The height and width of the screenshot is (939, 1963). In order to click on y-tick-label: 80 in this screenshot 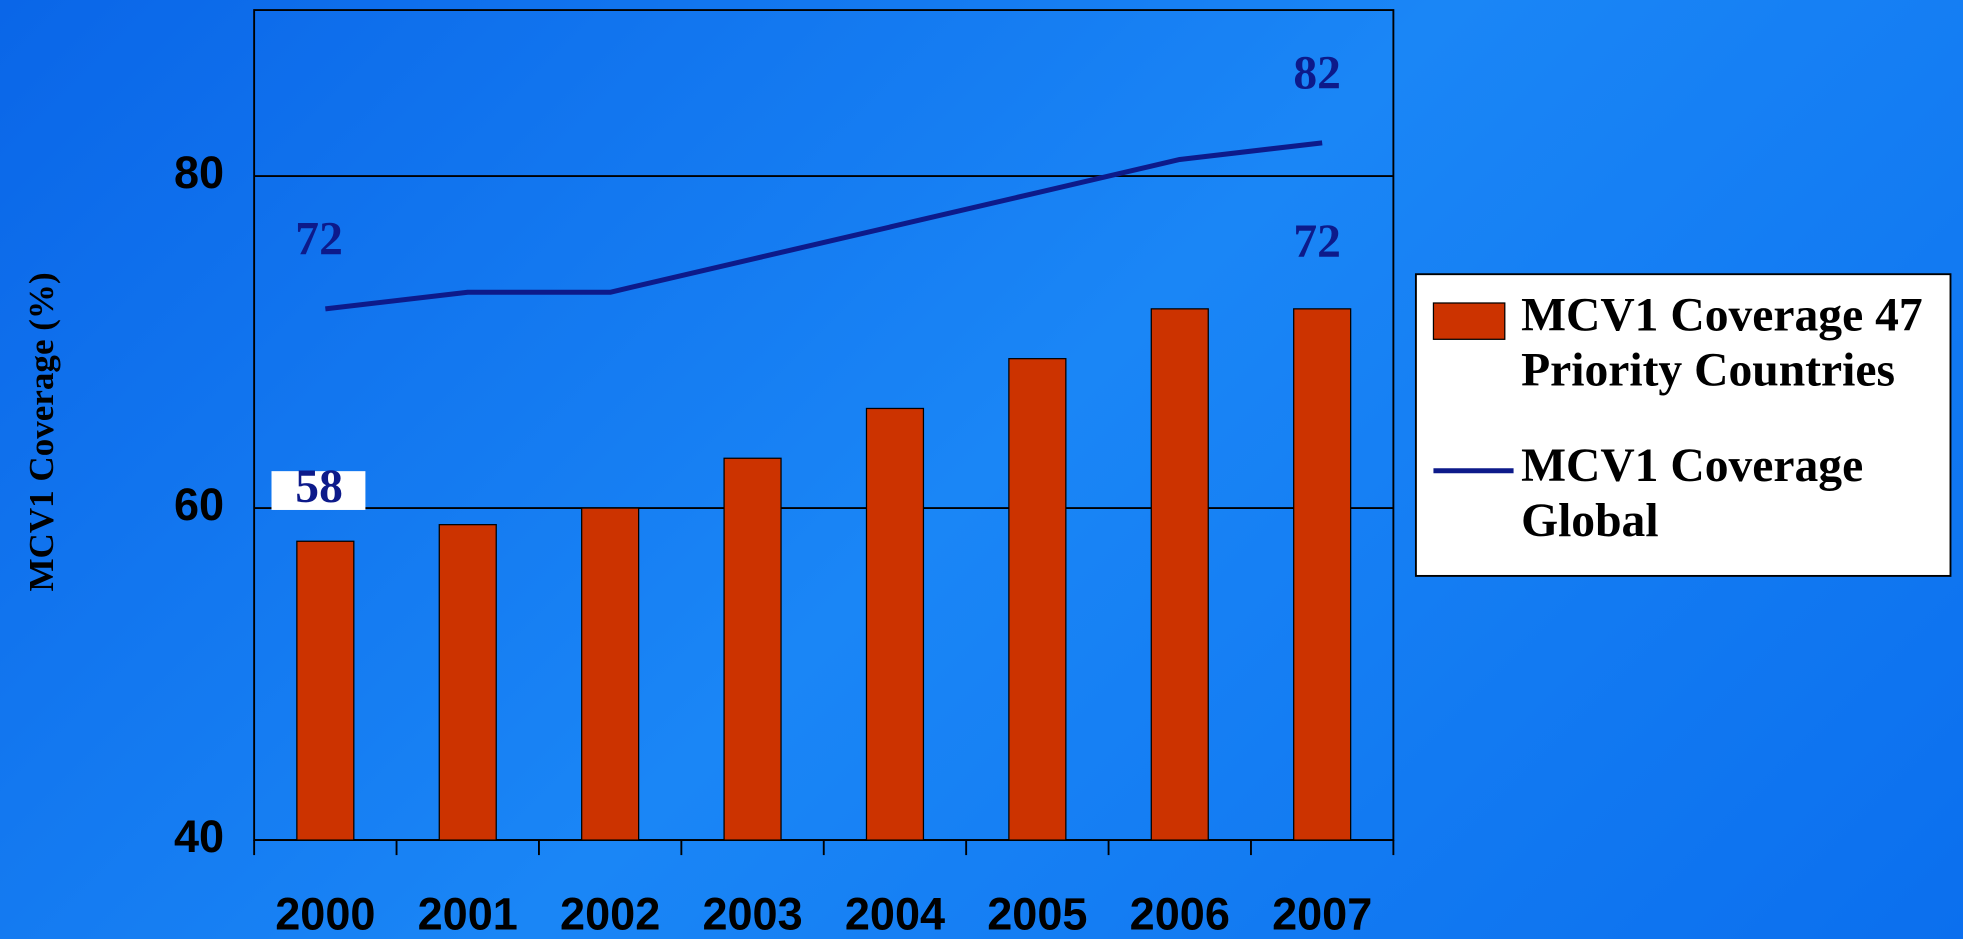, I will do `click(199, 172)`.